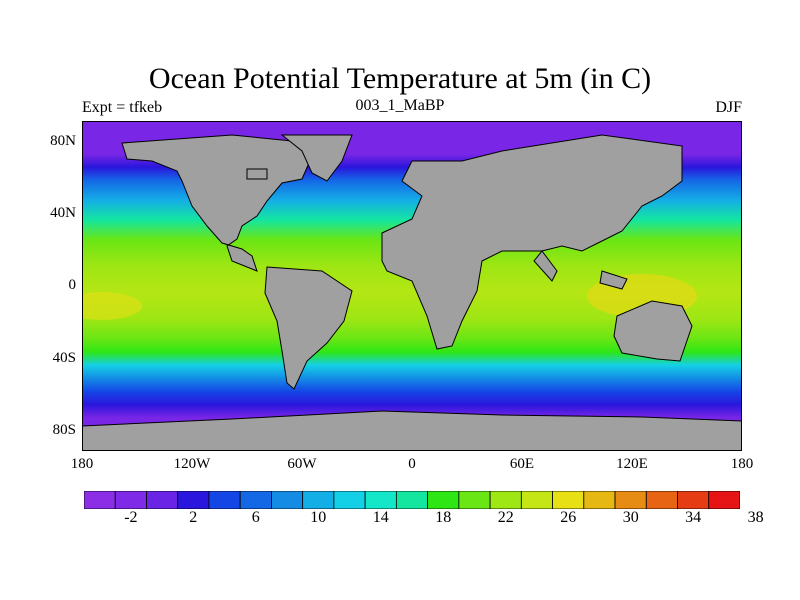  Describe the element at coordinates (532, 242) in the screenshot. I see `land-eurasia-africa` at that location.